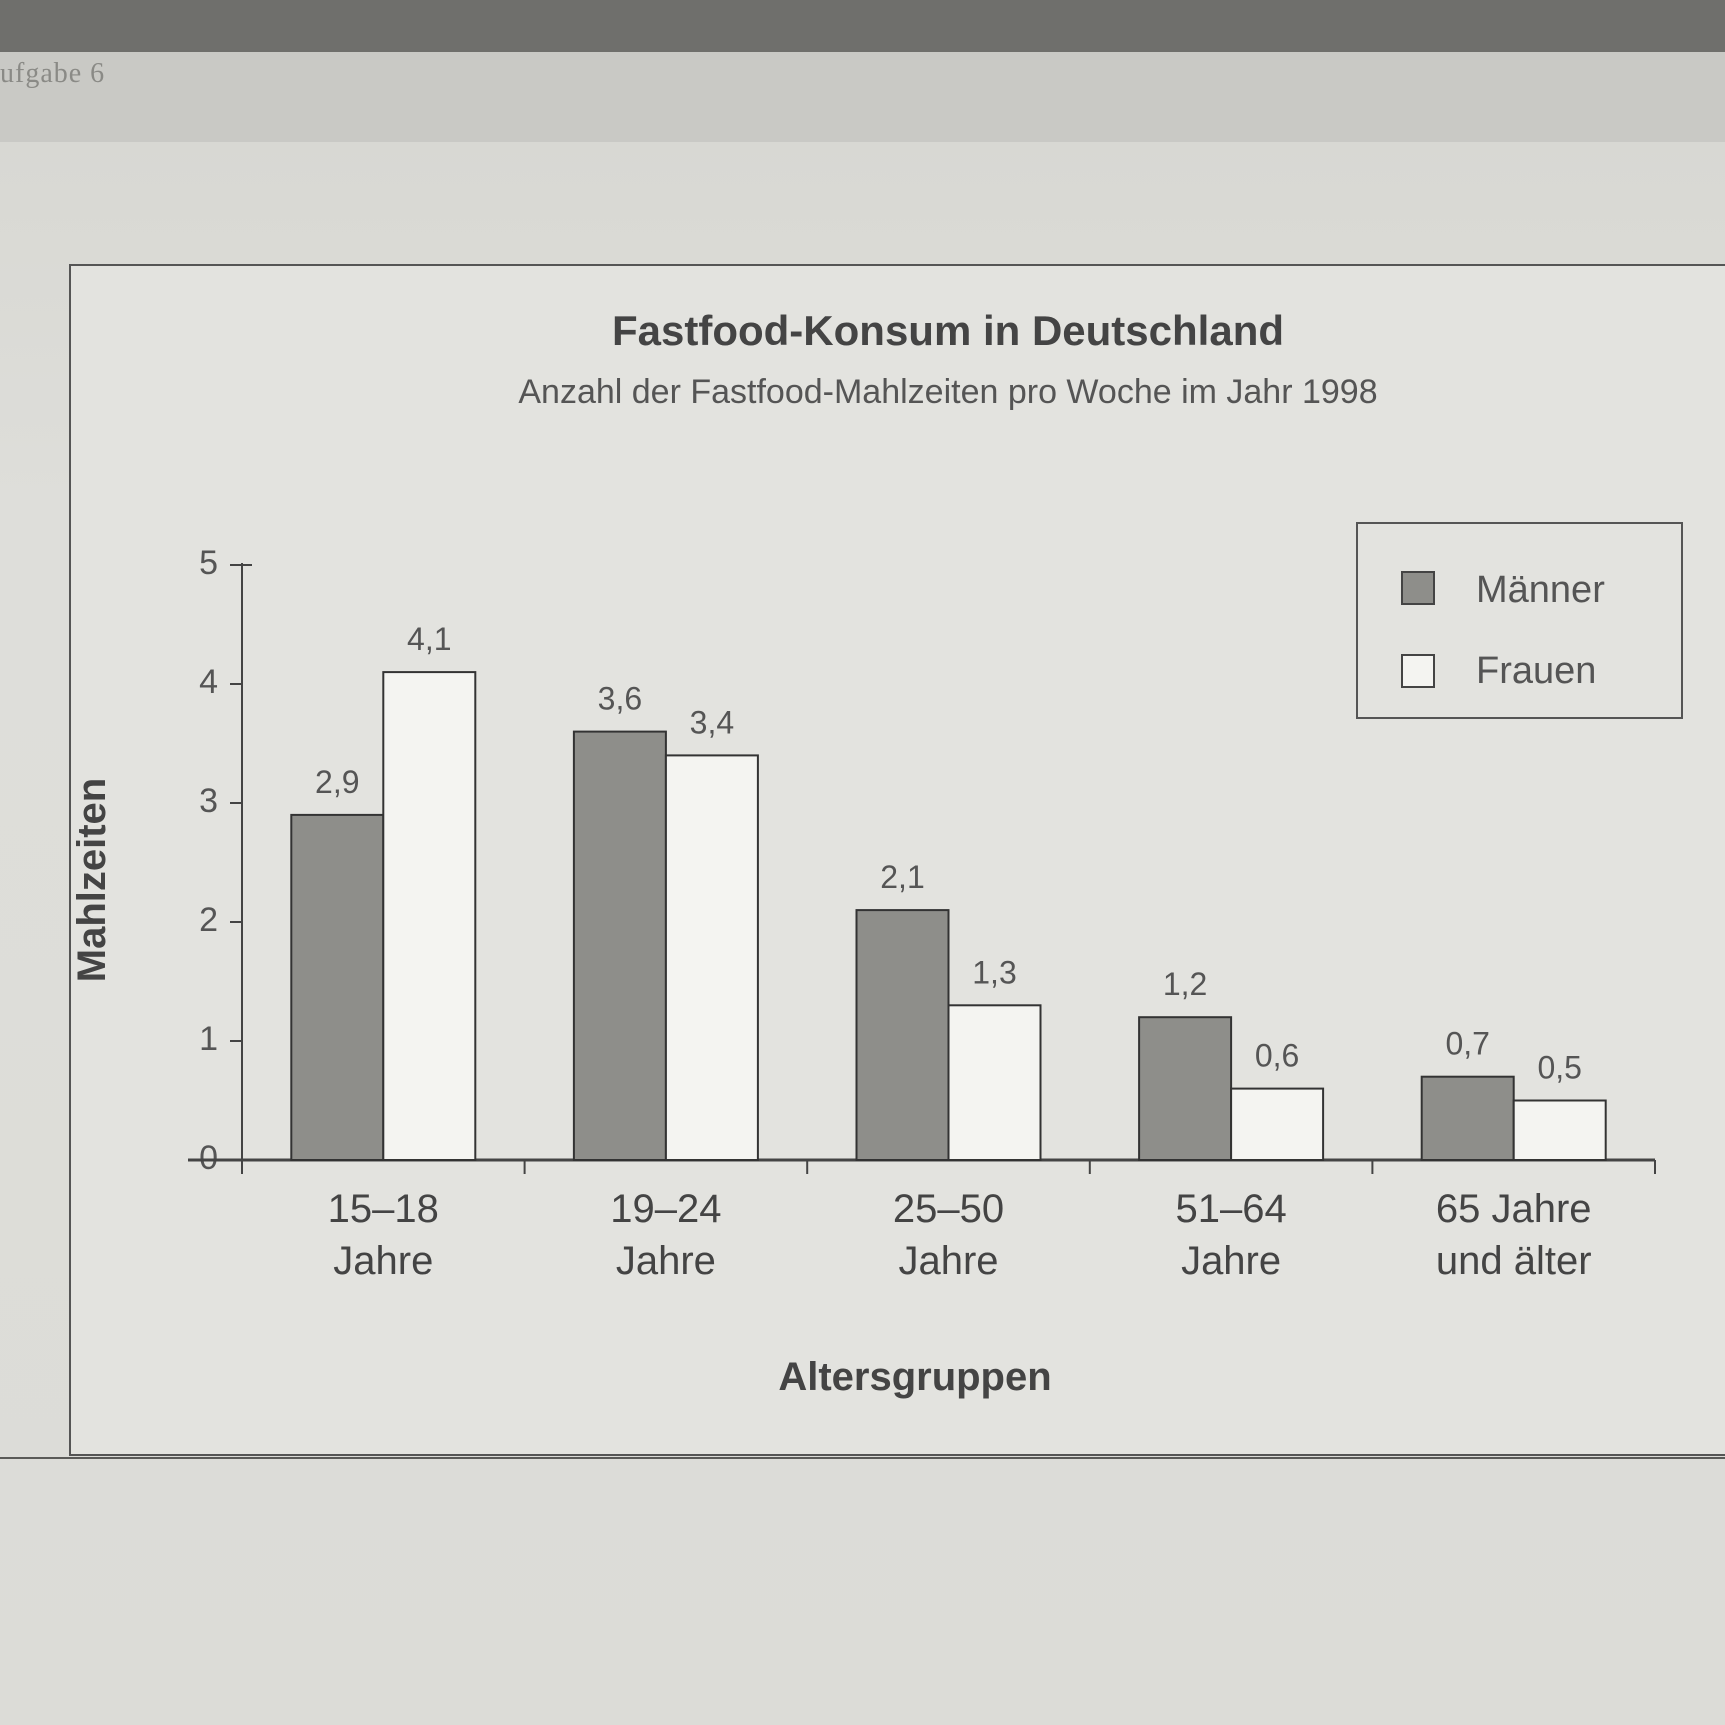 The height and width of the screenshot is (1725, 1725). What do you see at coordinates (1514, 1209) in the screenshot?
I see `x-category-label: 65 Jahre` at bounding box center [1514, 1209].